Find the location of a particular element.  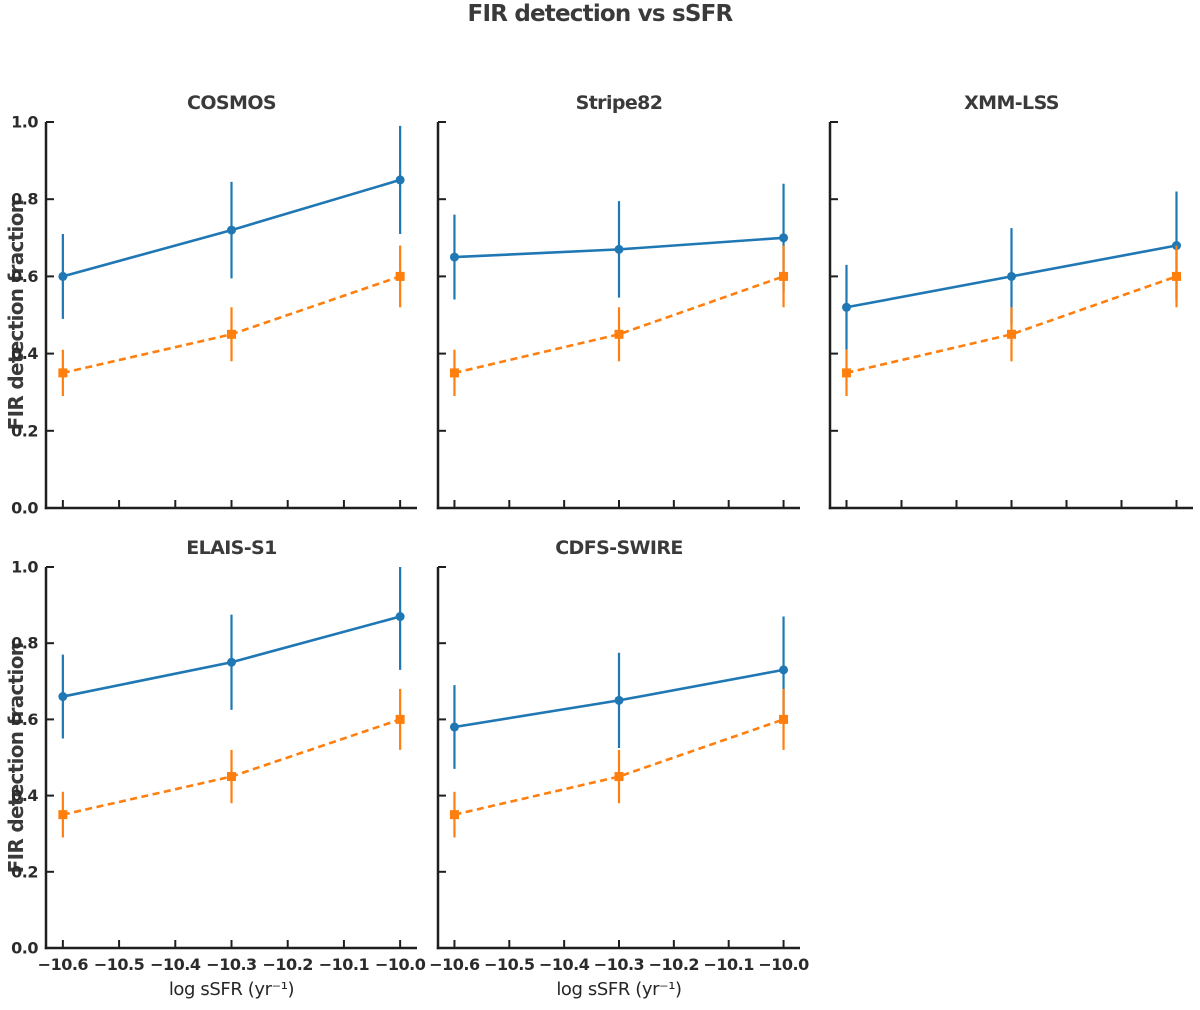

x-axis-label-right: log sSFR (yr⁻¹) is located at coordinates (619, 989).